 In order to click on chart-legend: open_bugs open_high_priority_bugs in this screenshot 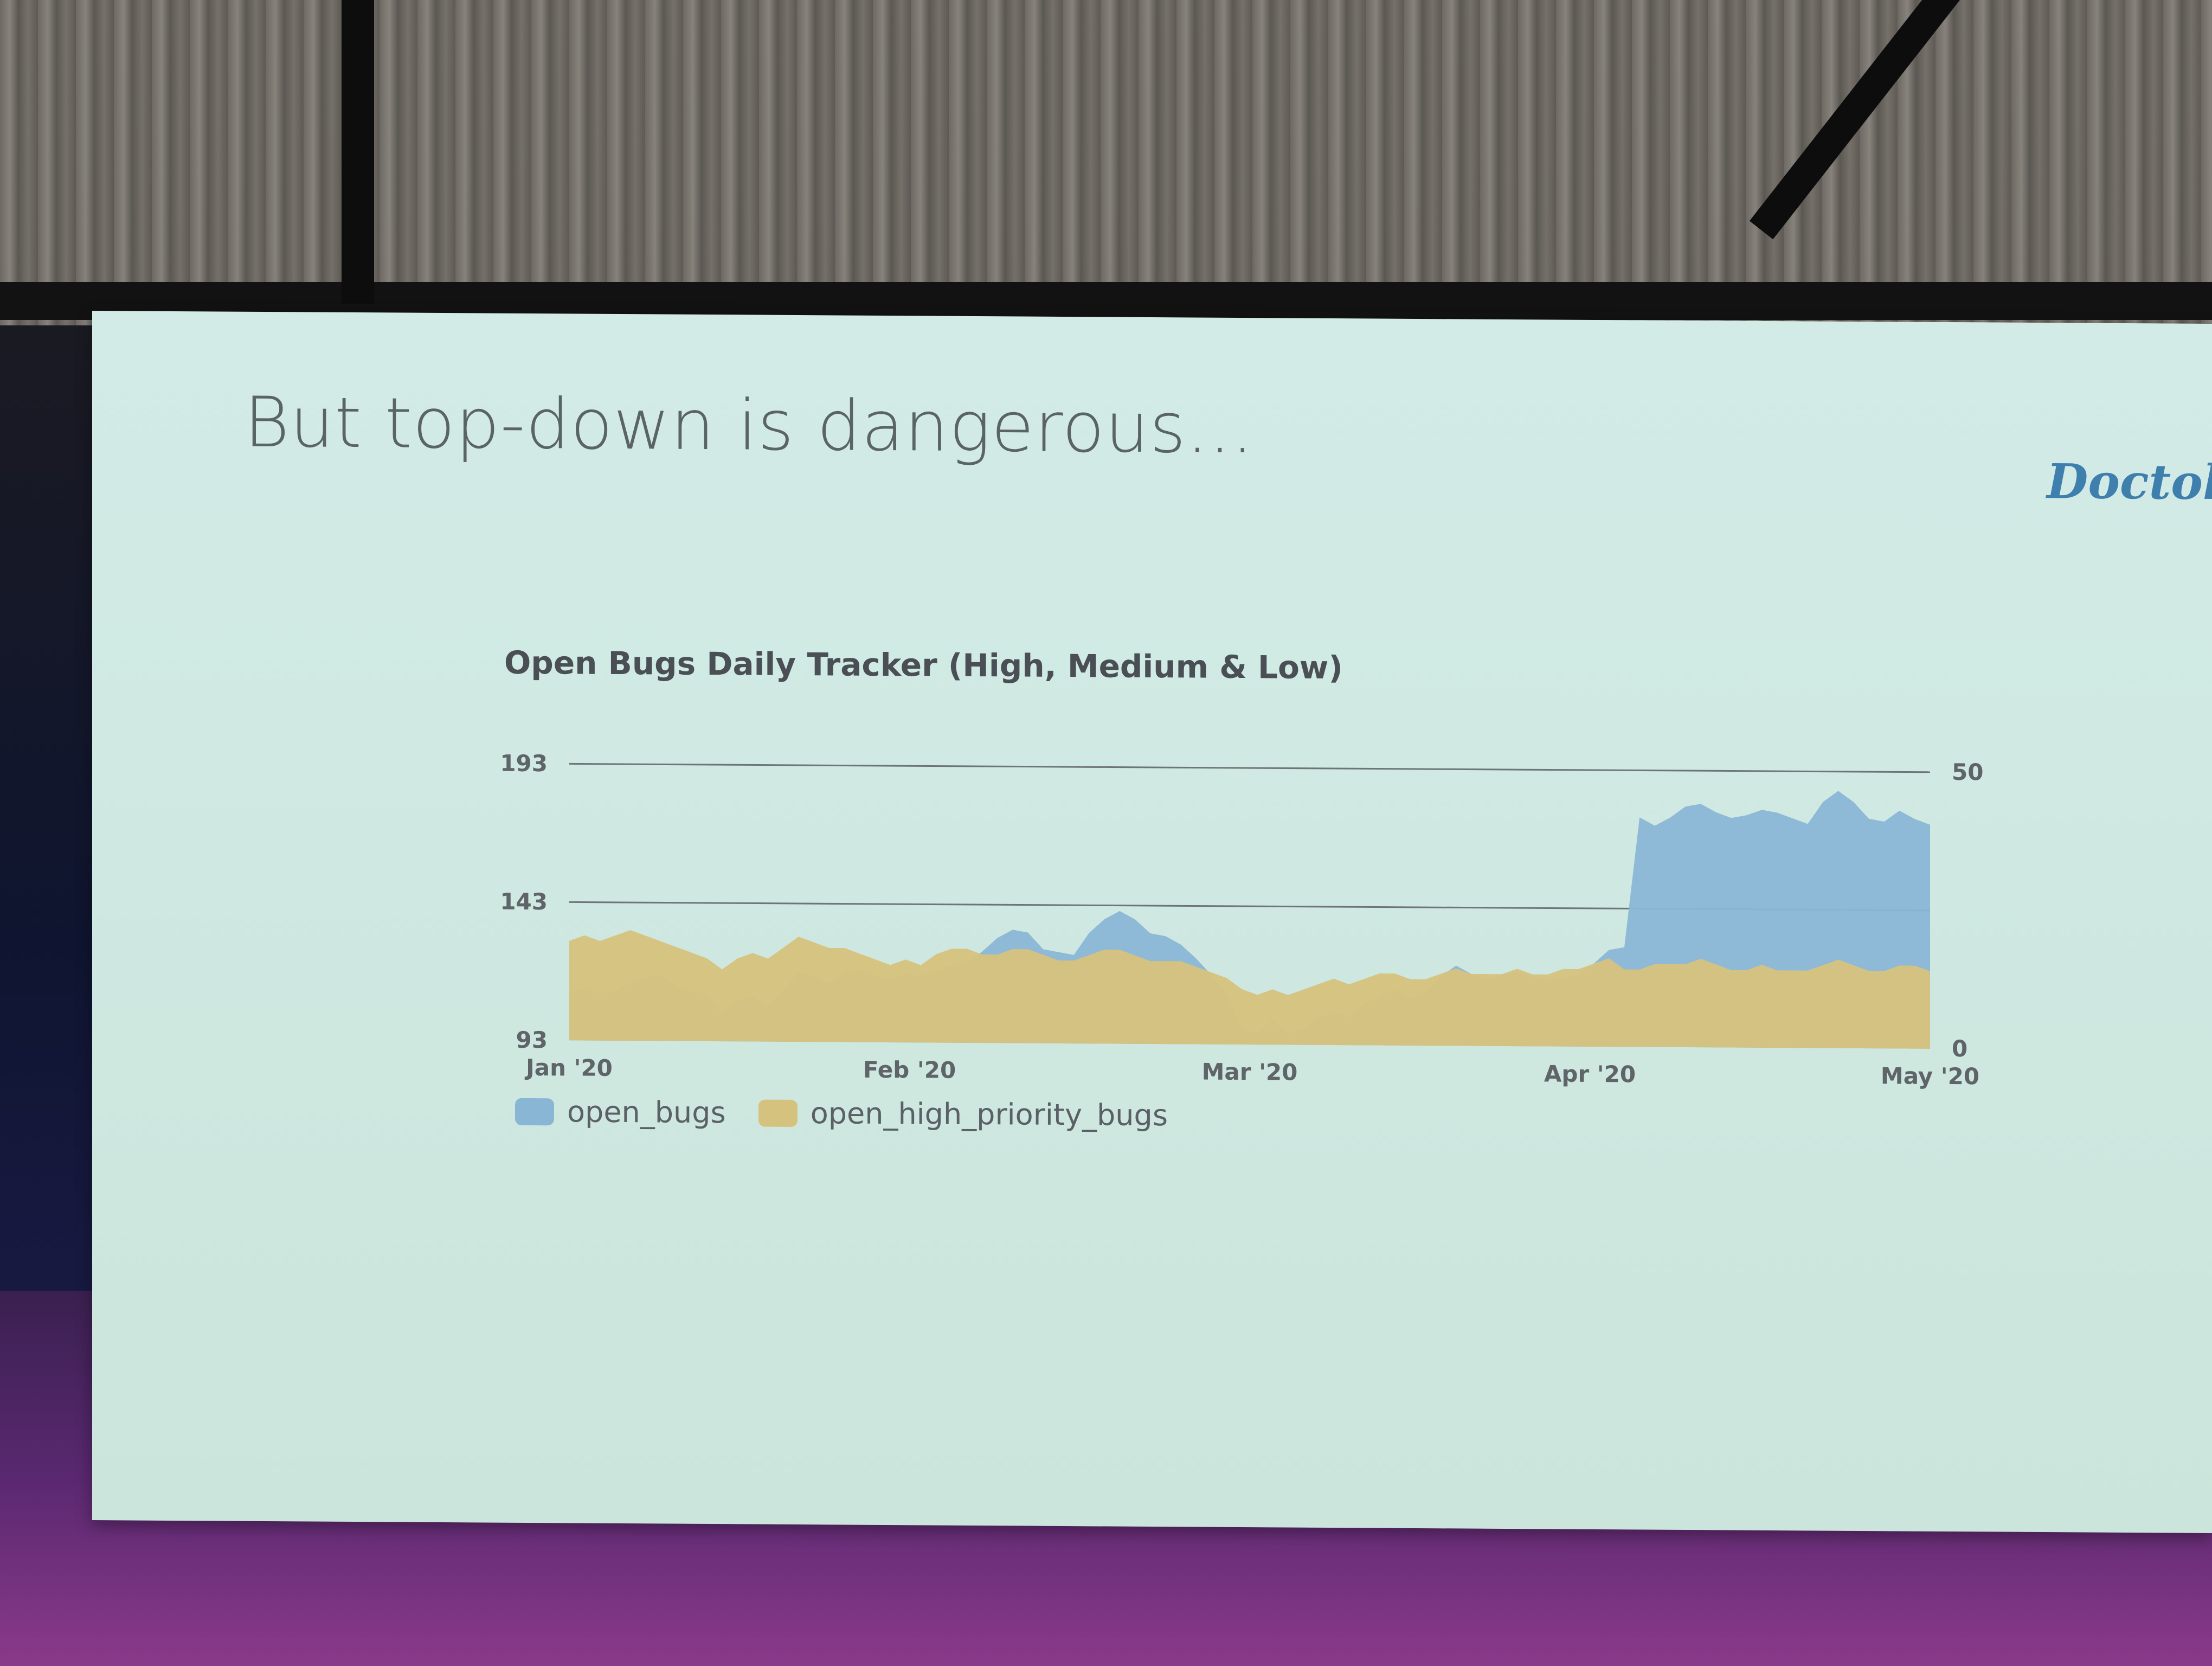, I will do `click(841, 1113)`.